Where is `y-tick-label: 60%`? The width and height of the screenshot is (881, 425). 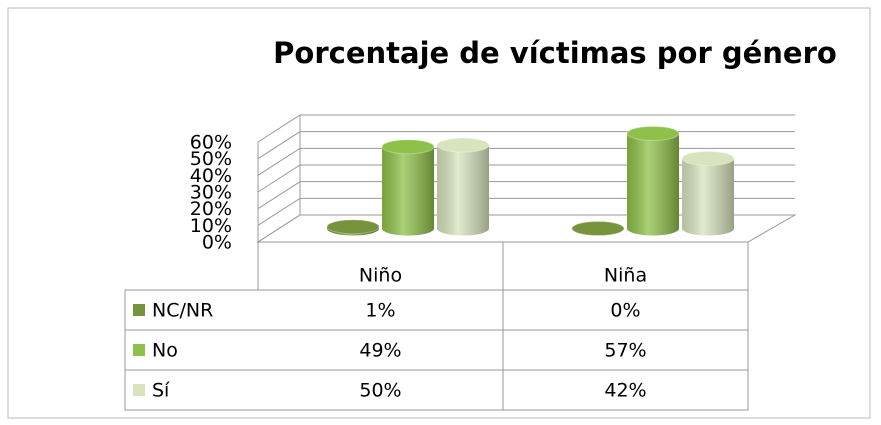
y-tick-label: 60% is located at coordinates (211, 143).